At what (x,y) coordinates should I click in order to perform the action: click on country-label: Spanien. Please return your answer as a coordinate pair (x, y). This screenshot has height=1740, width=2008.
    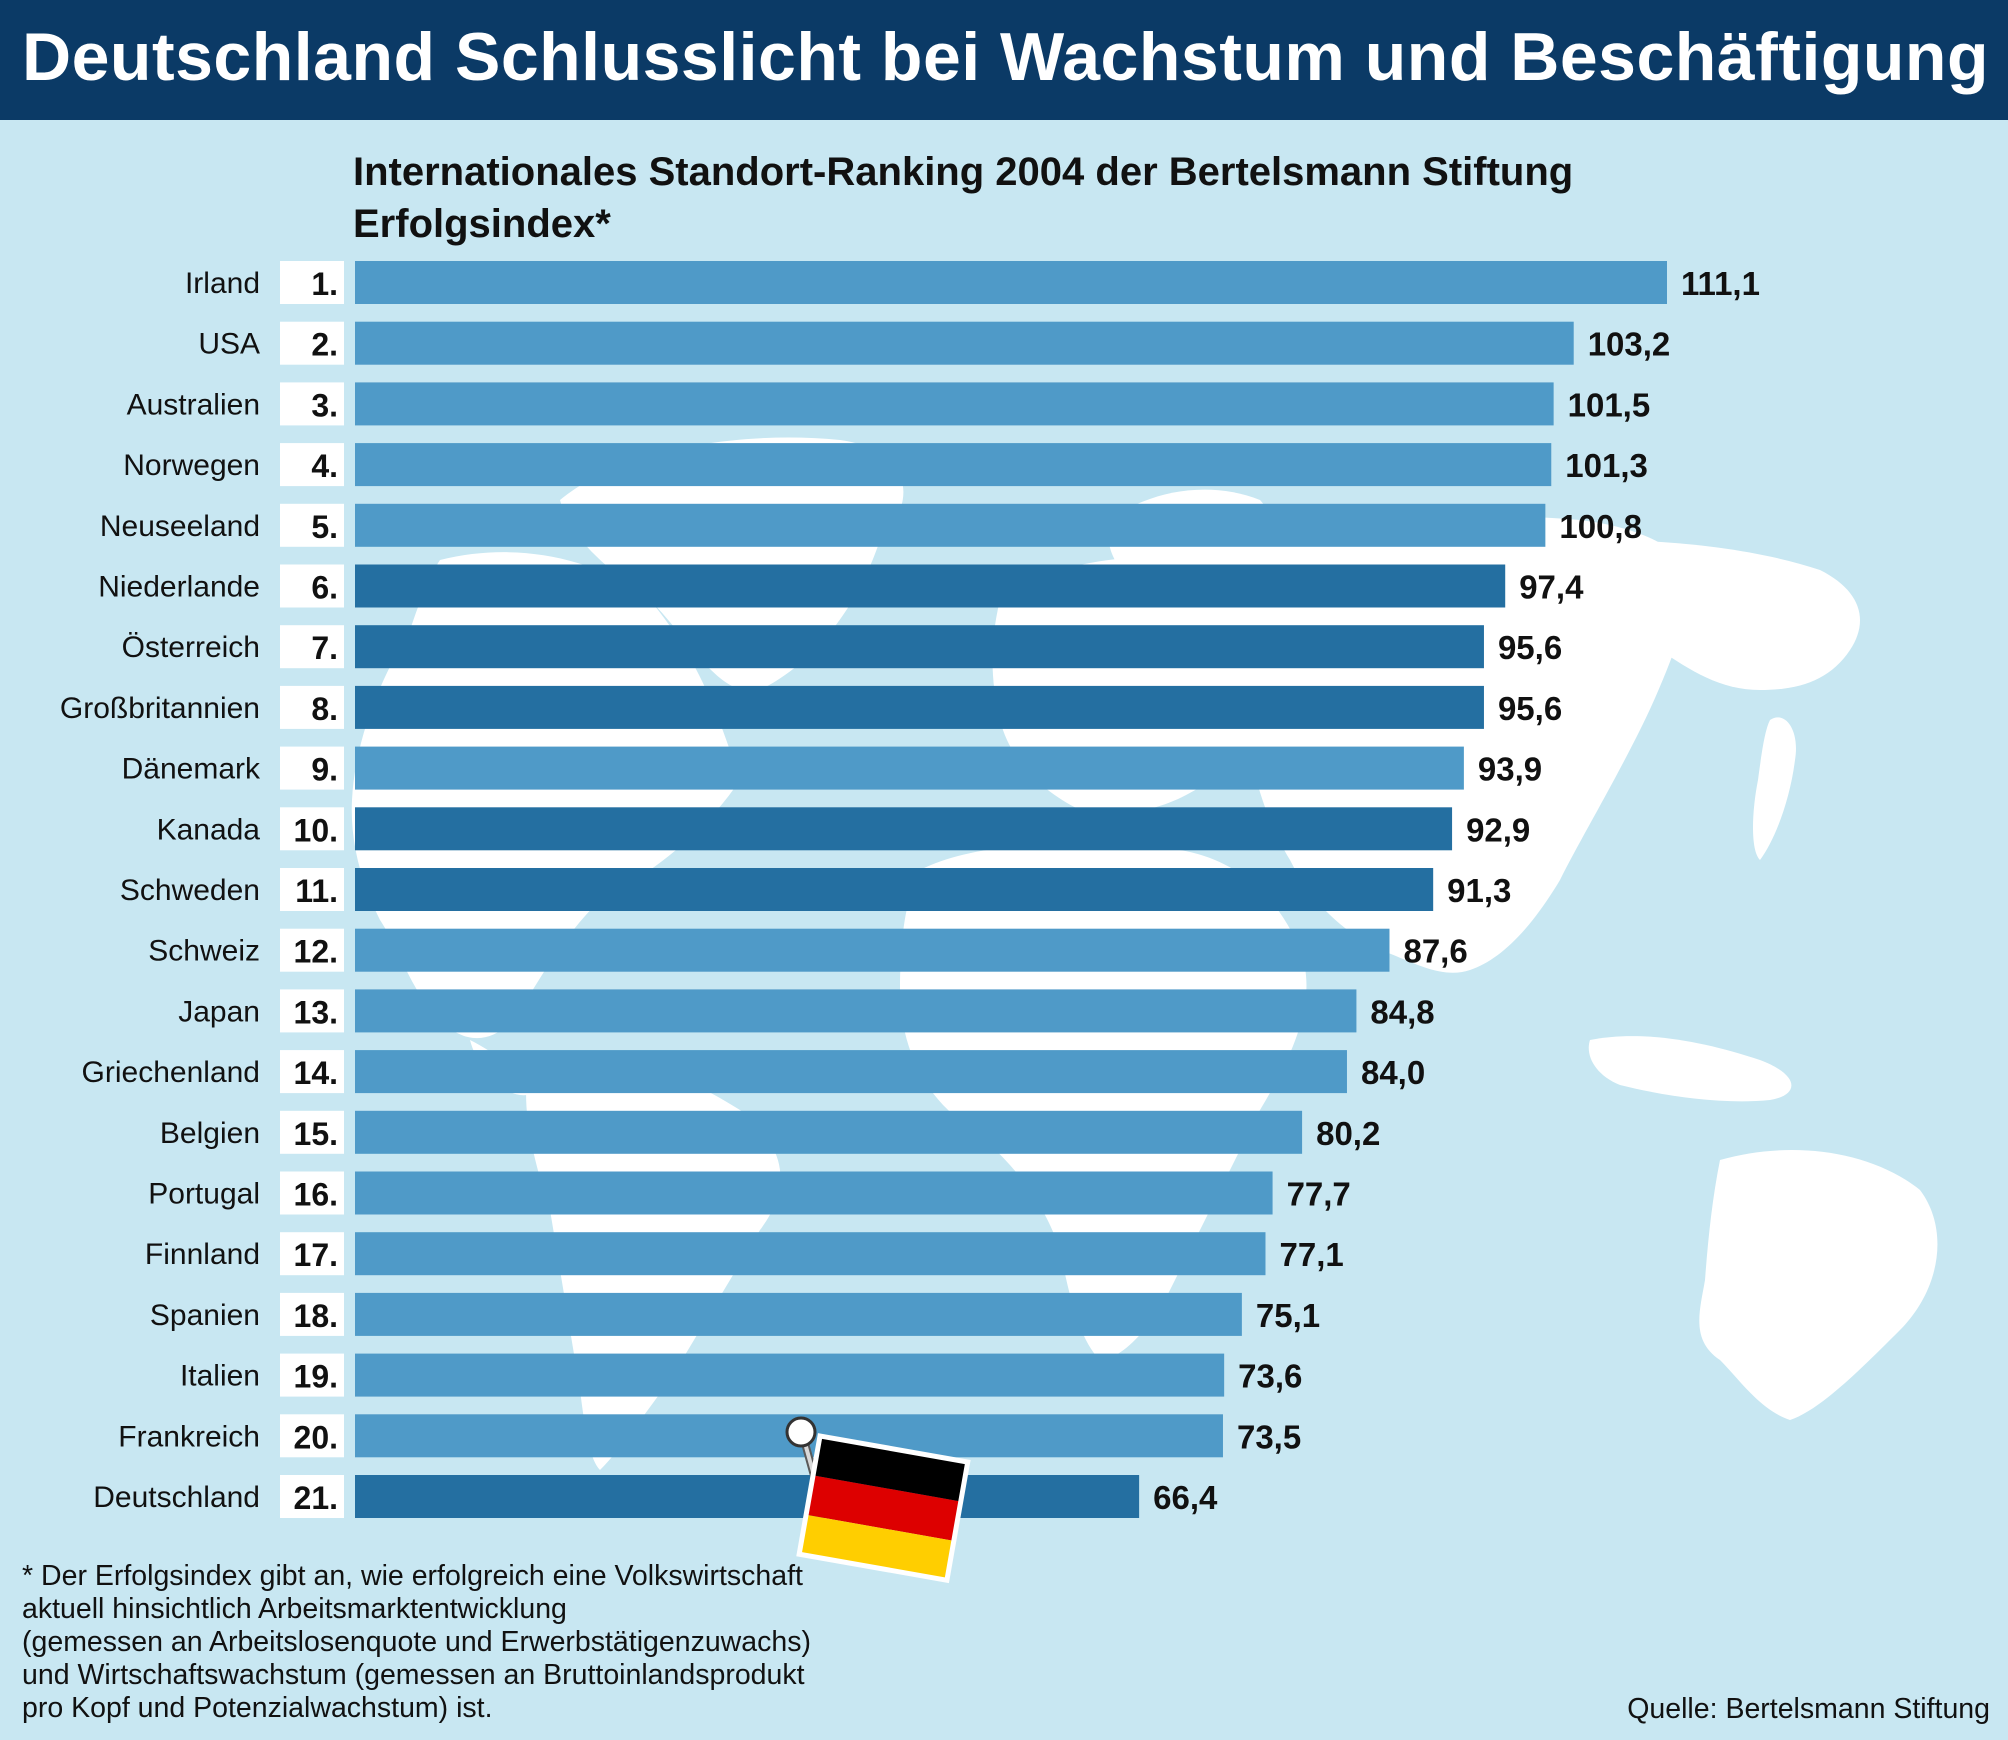
    Looking at the image, I should click on (205, 1315).